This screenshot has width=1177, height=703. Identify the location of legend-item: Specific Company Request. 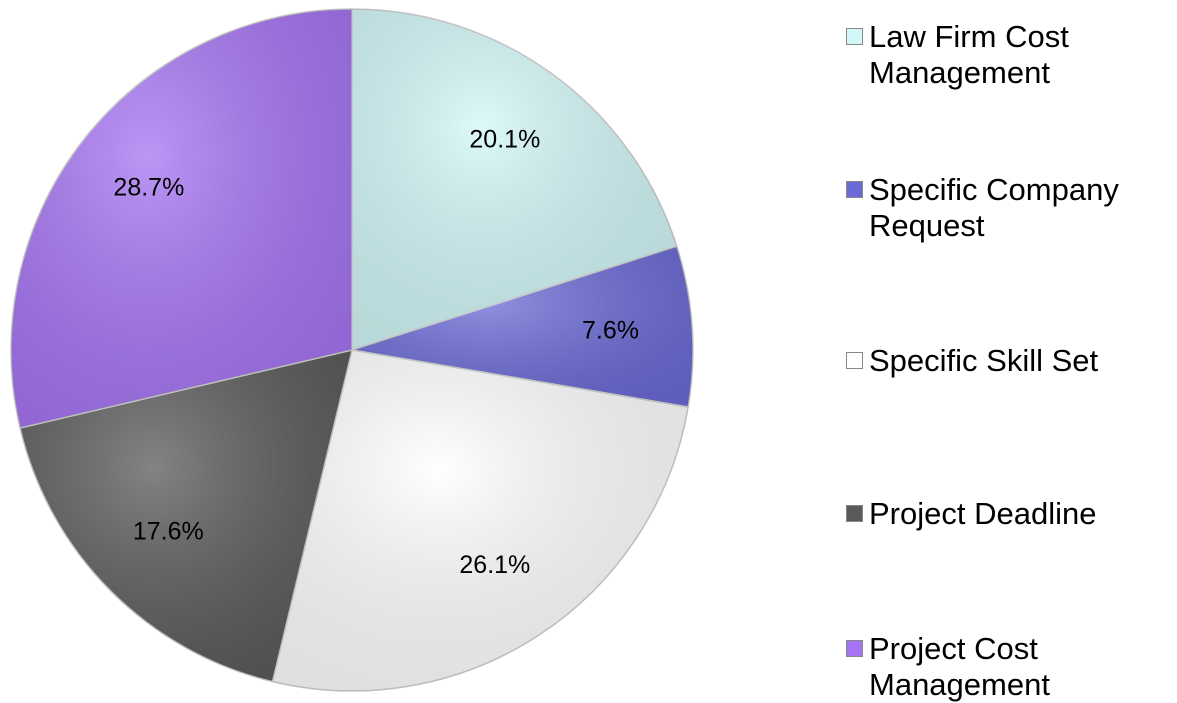
(1001, 208).